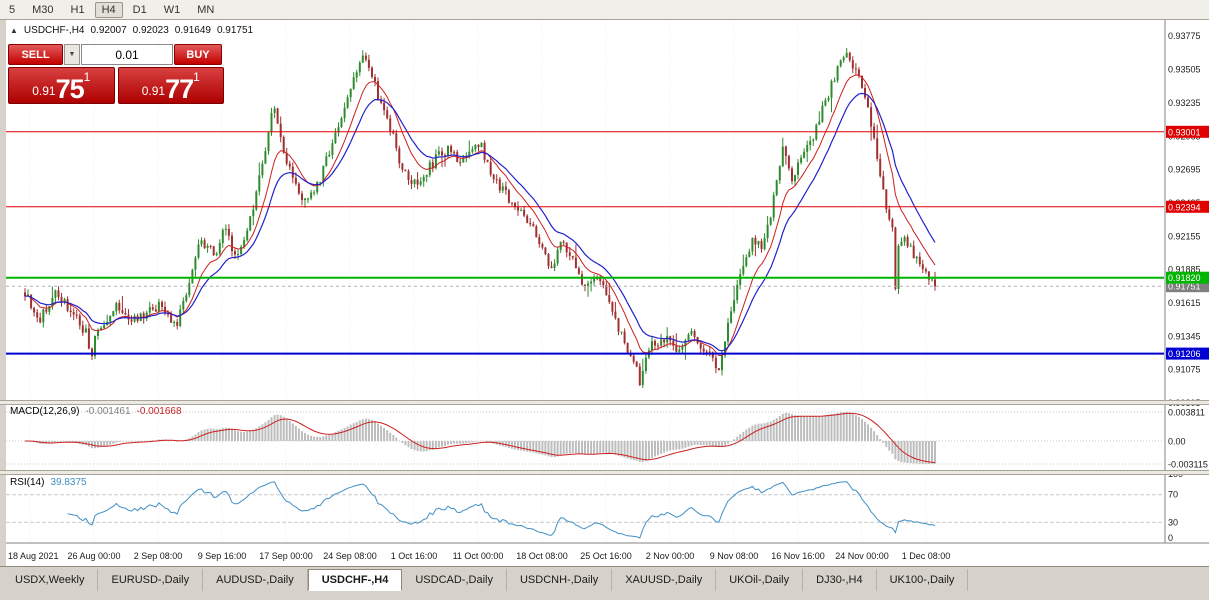 The image size is (1209, 600). What do you see at coordinates (1184, 132) in the screenshot?
I see `level-label-resistance-upper: 0.93001` at bounding box center [1184, 132].